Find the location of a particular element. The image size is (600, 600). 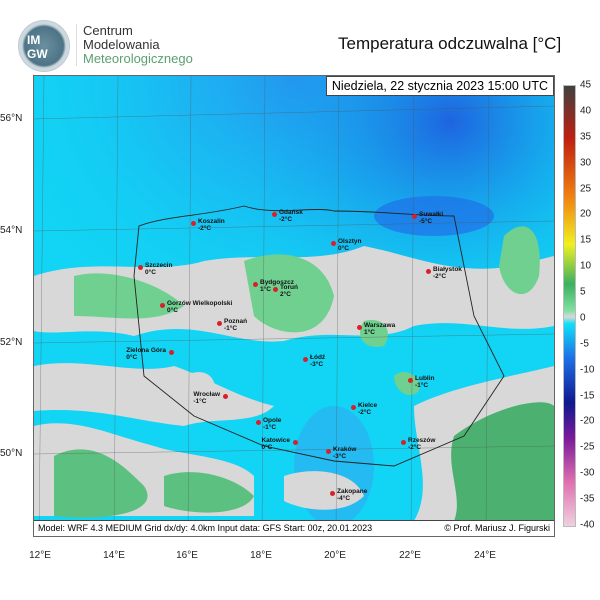

colorbar-label: 35 is located at coordinates (586, 137).